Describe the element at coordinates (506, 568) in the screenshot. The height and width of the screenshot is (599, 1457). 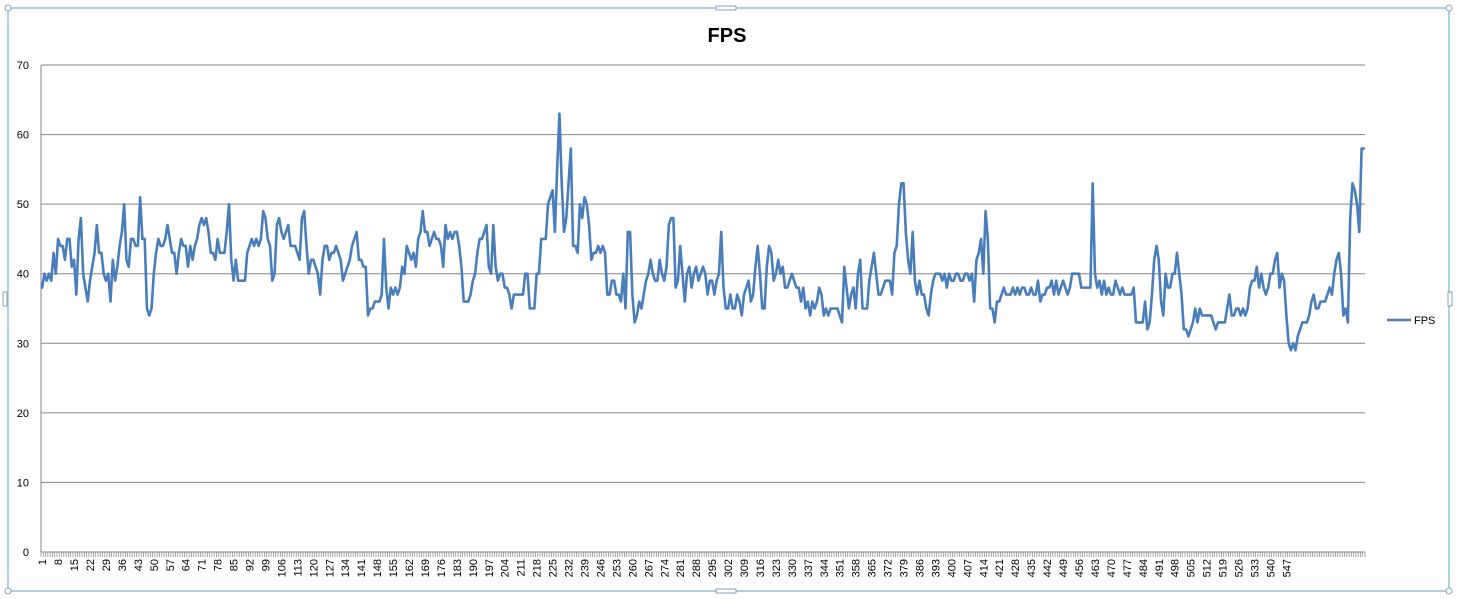
I see `x-tick-label: 204` at that location.